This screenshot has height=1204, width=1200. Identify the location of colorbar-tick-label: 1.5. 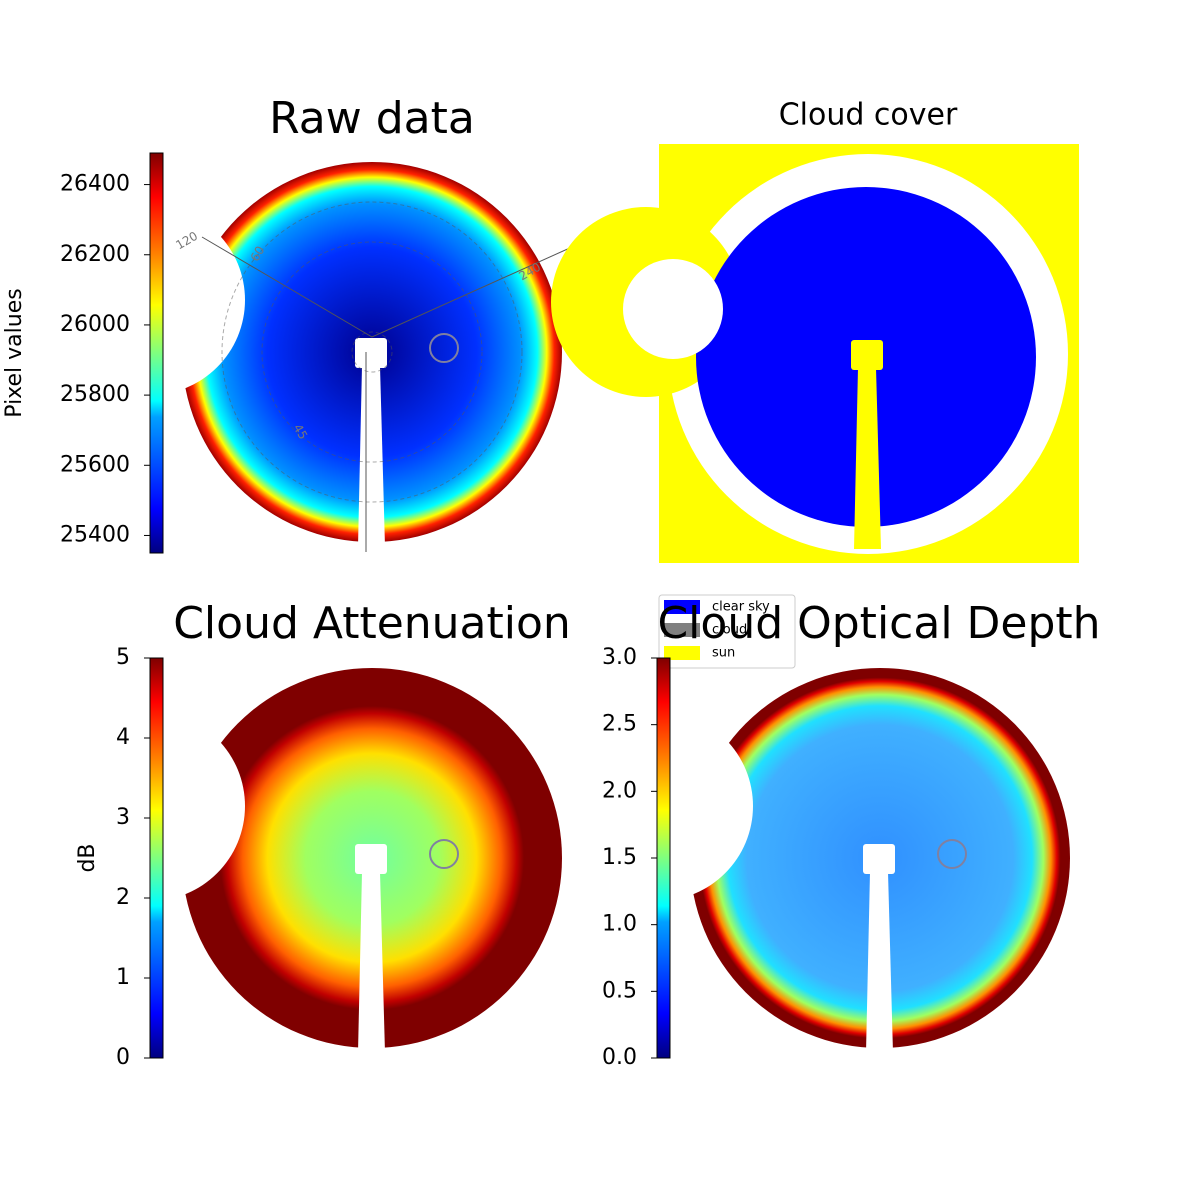
(619, 857).